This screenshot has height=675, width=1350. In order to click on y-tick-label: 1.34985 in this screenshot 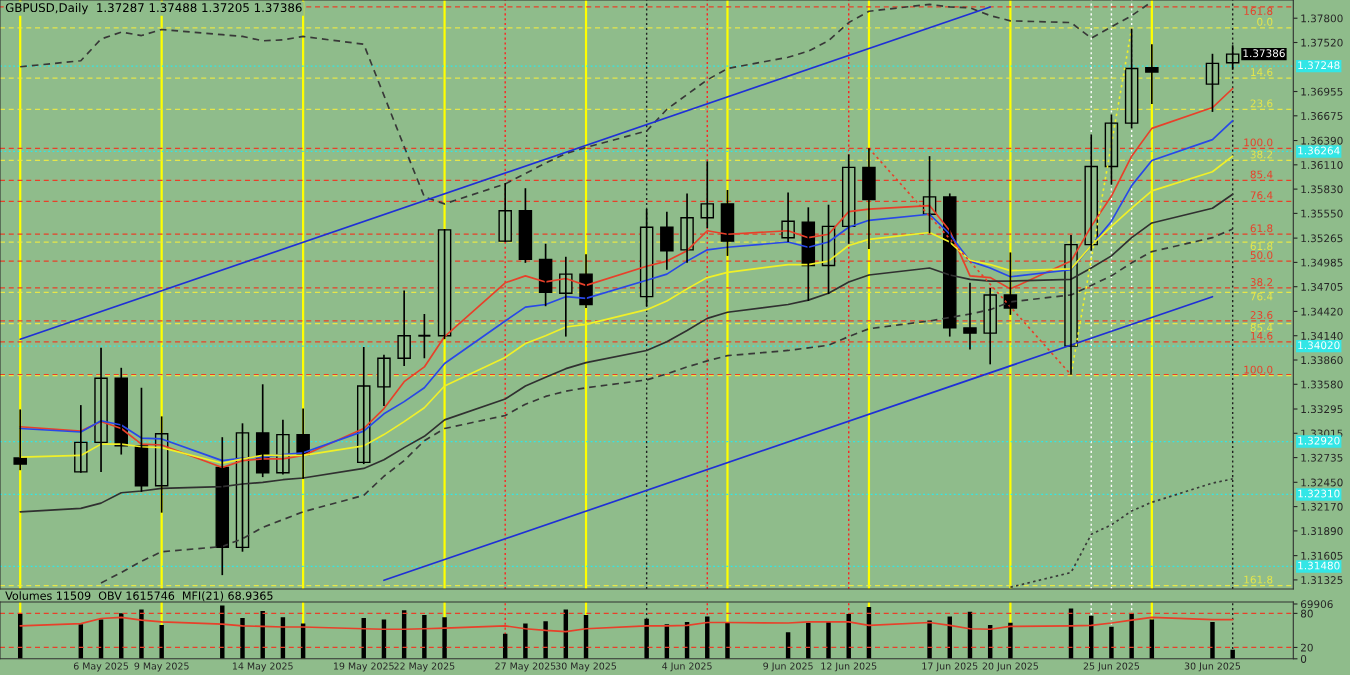, I will do `click(1322, 262)`.